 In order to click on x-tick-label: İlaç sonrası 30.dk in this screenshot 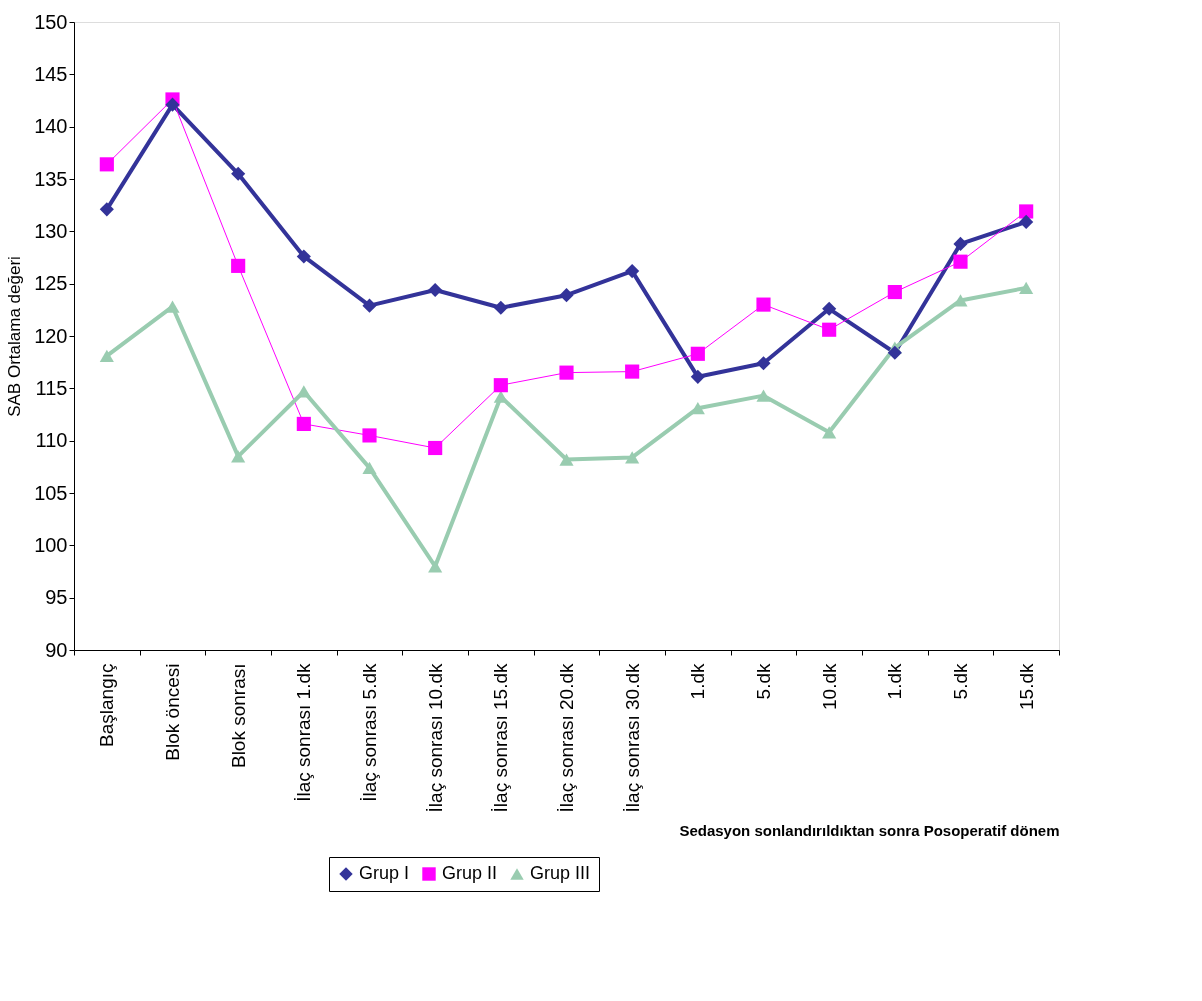, I will do `click(632, 738)`.